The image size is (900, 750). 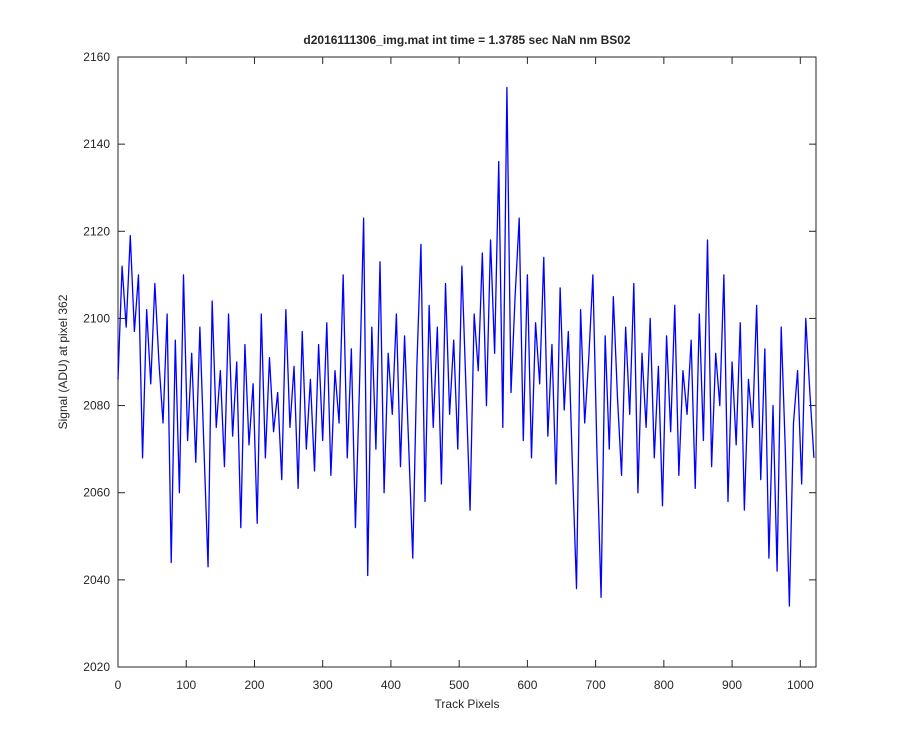 I want to click on y-tick-label: 2120, so click(x=96, y=231).